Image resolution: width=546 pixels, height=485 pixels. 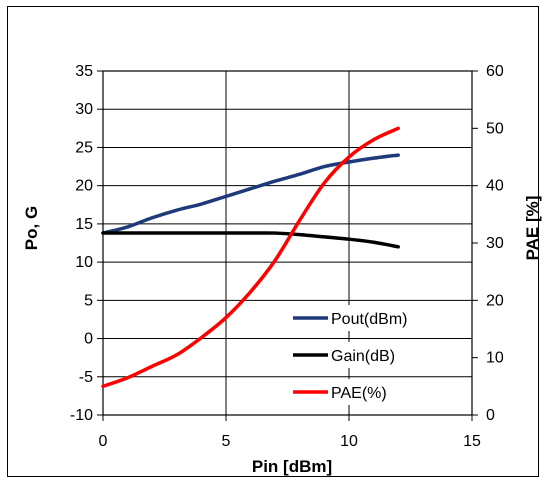 I want to click on y-left-tick-label: 25, so click(x=84, y=147).